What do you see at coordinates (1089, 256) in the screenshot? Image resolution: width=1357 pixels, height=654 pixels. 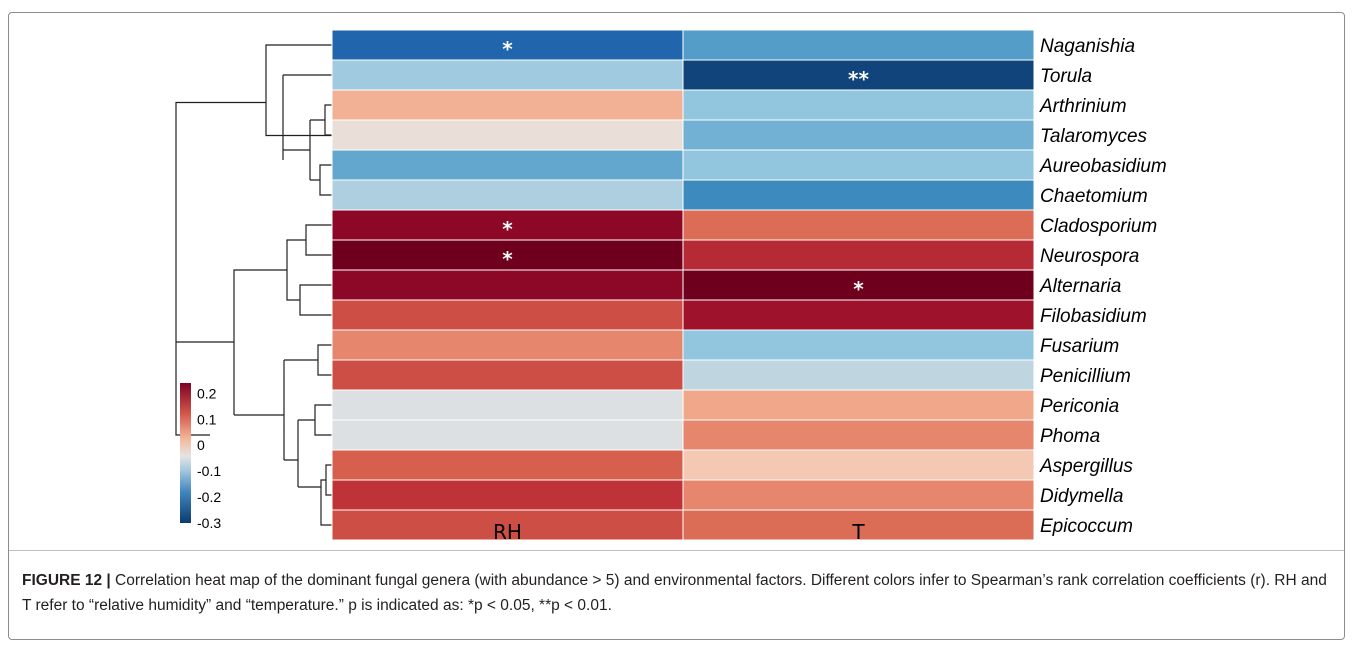 I see `row-label: Neurospora` at bounding box center [1089, 256].